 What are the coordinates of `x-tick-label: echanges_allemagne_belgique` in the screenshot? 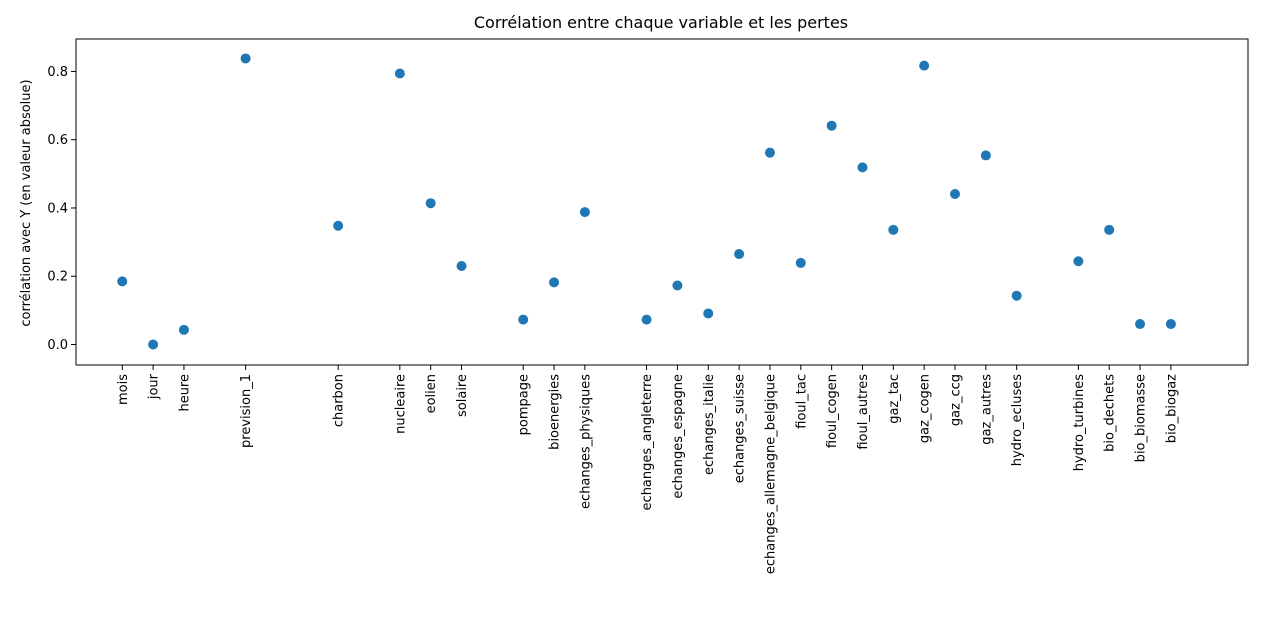 It's located at (770, 474).